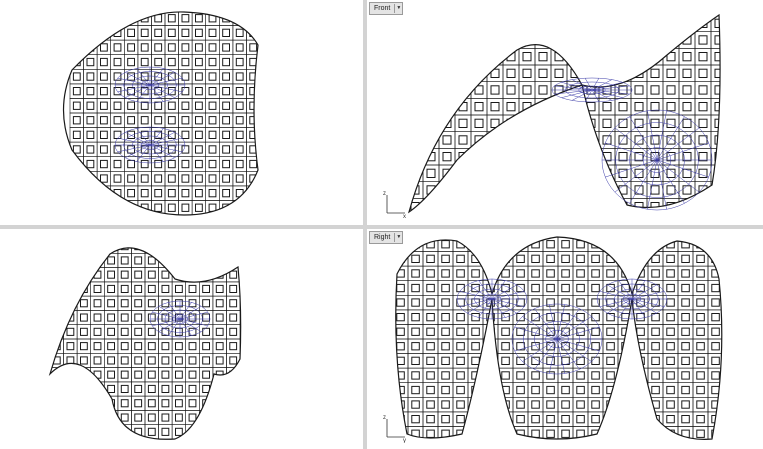  I want to click on viewport-title: Front, so click(382, 8).